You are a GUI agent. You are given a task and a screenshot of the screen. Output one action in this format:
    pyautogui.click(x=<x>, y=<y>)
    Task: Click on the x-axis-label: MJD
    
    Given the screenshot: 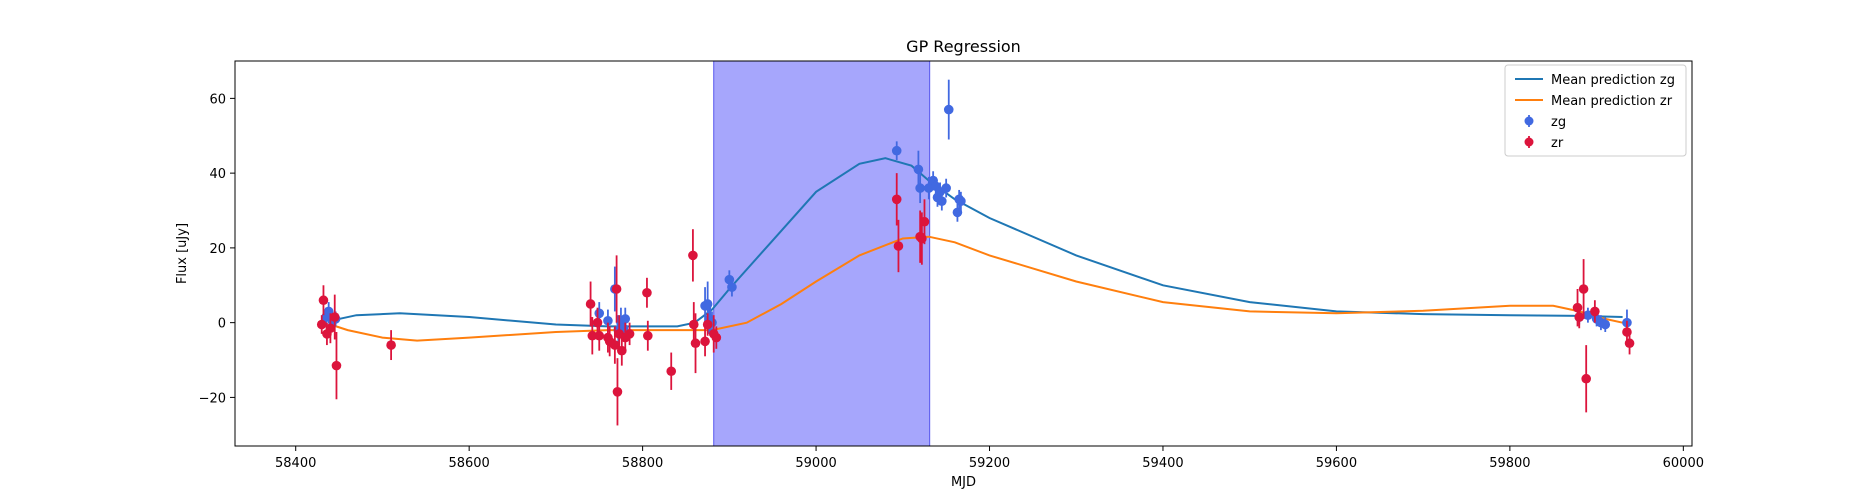 What is the action you would take?
    pyautogui.click(x=963, y=482)
    